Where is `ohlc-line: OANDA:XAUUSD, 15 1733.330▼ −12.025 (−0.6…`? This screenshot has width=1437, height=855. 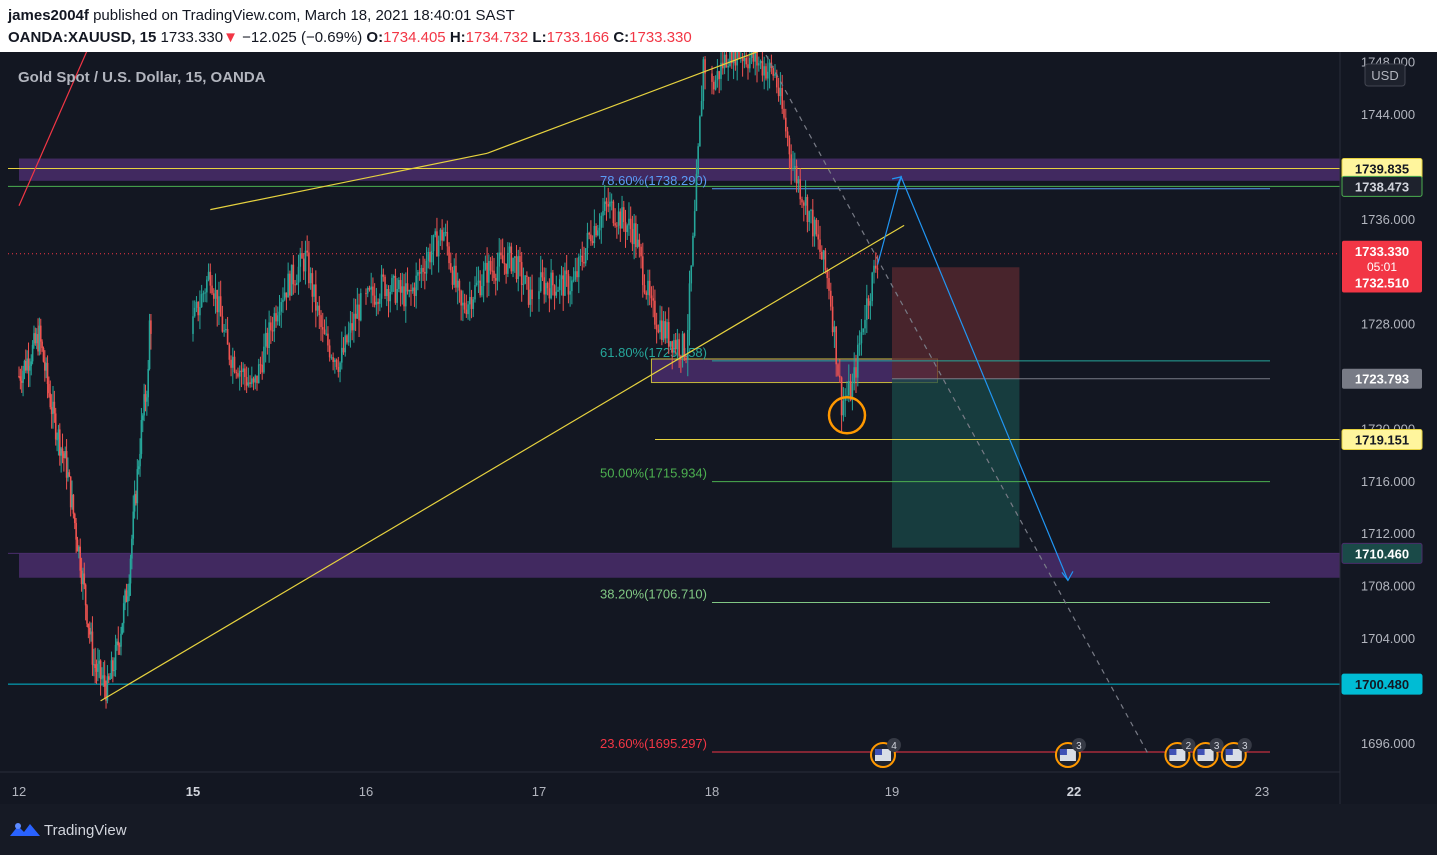 ohlc-line: OANDA:XAUUSD, 15 1733.330▼ −12.025 (−0.6… is located at coordinates (350, 37).